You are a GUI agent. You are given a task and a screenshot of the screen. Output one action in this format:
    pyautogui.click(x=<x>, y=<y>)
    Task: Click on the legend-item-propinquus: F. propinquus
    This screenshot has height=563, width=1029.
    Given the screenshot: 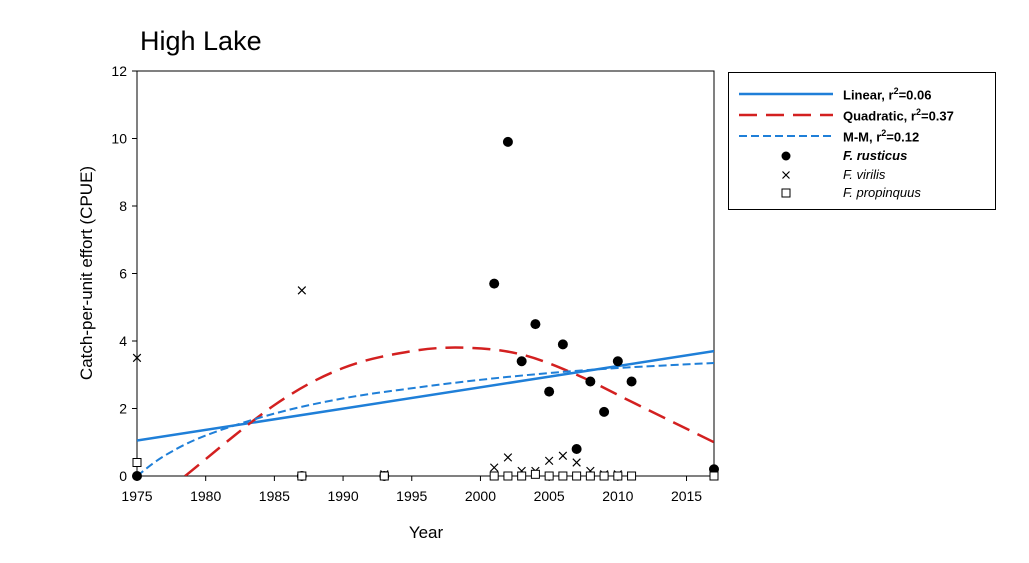 What is the action you would take?
    pyautogui.click(x=862, y=193)
    